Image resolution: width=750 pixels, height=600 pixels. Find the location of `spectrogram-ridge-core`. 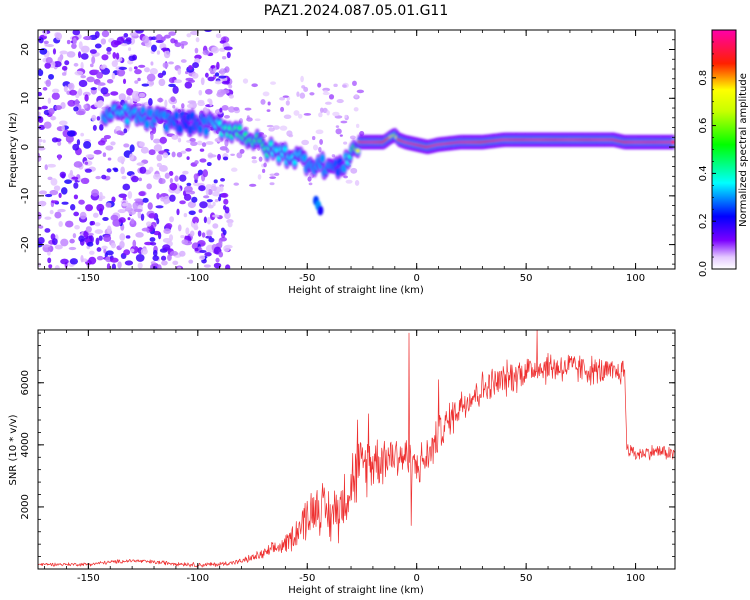

spectrogram-ridge-core is located at coordinates (176, 115).